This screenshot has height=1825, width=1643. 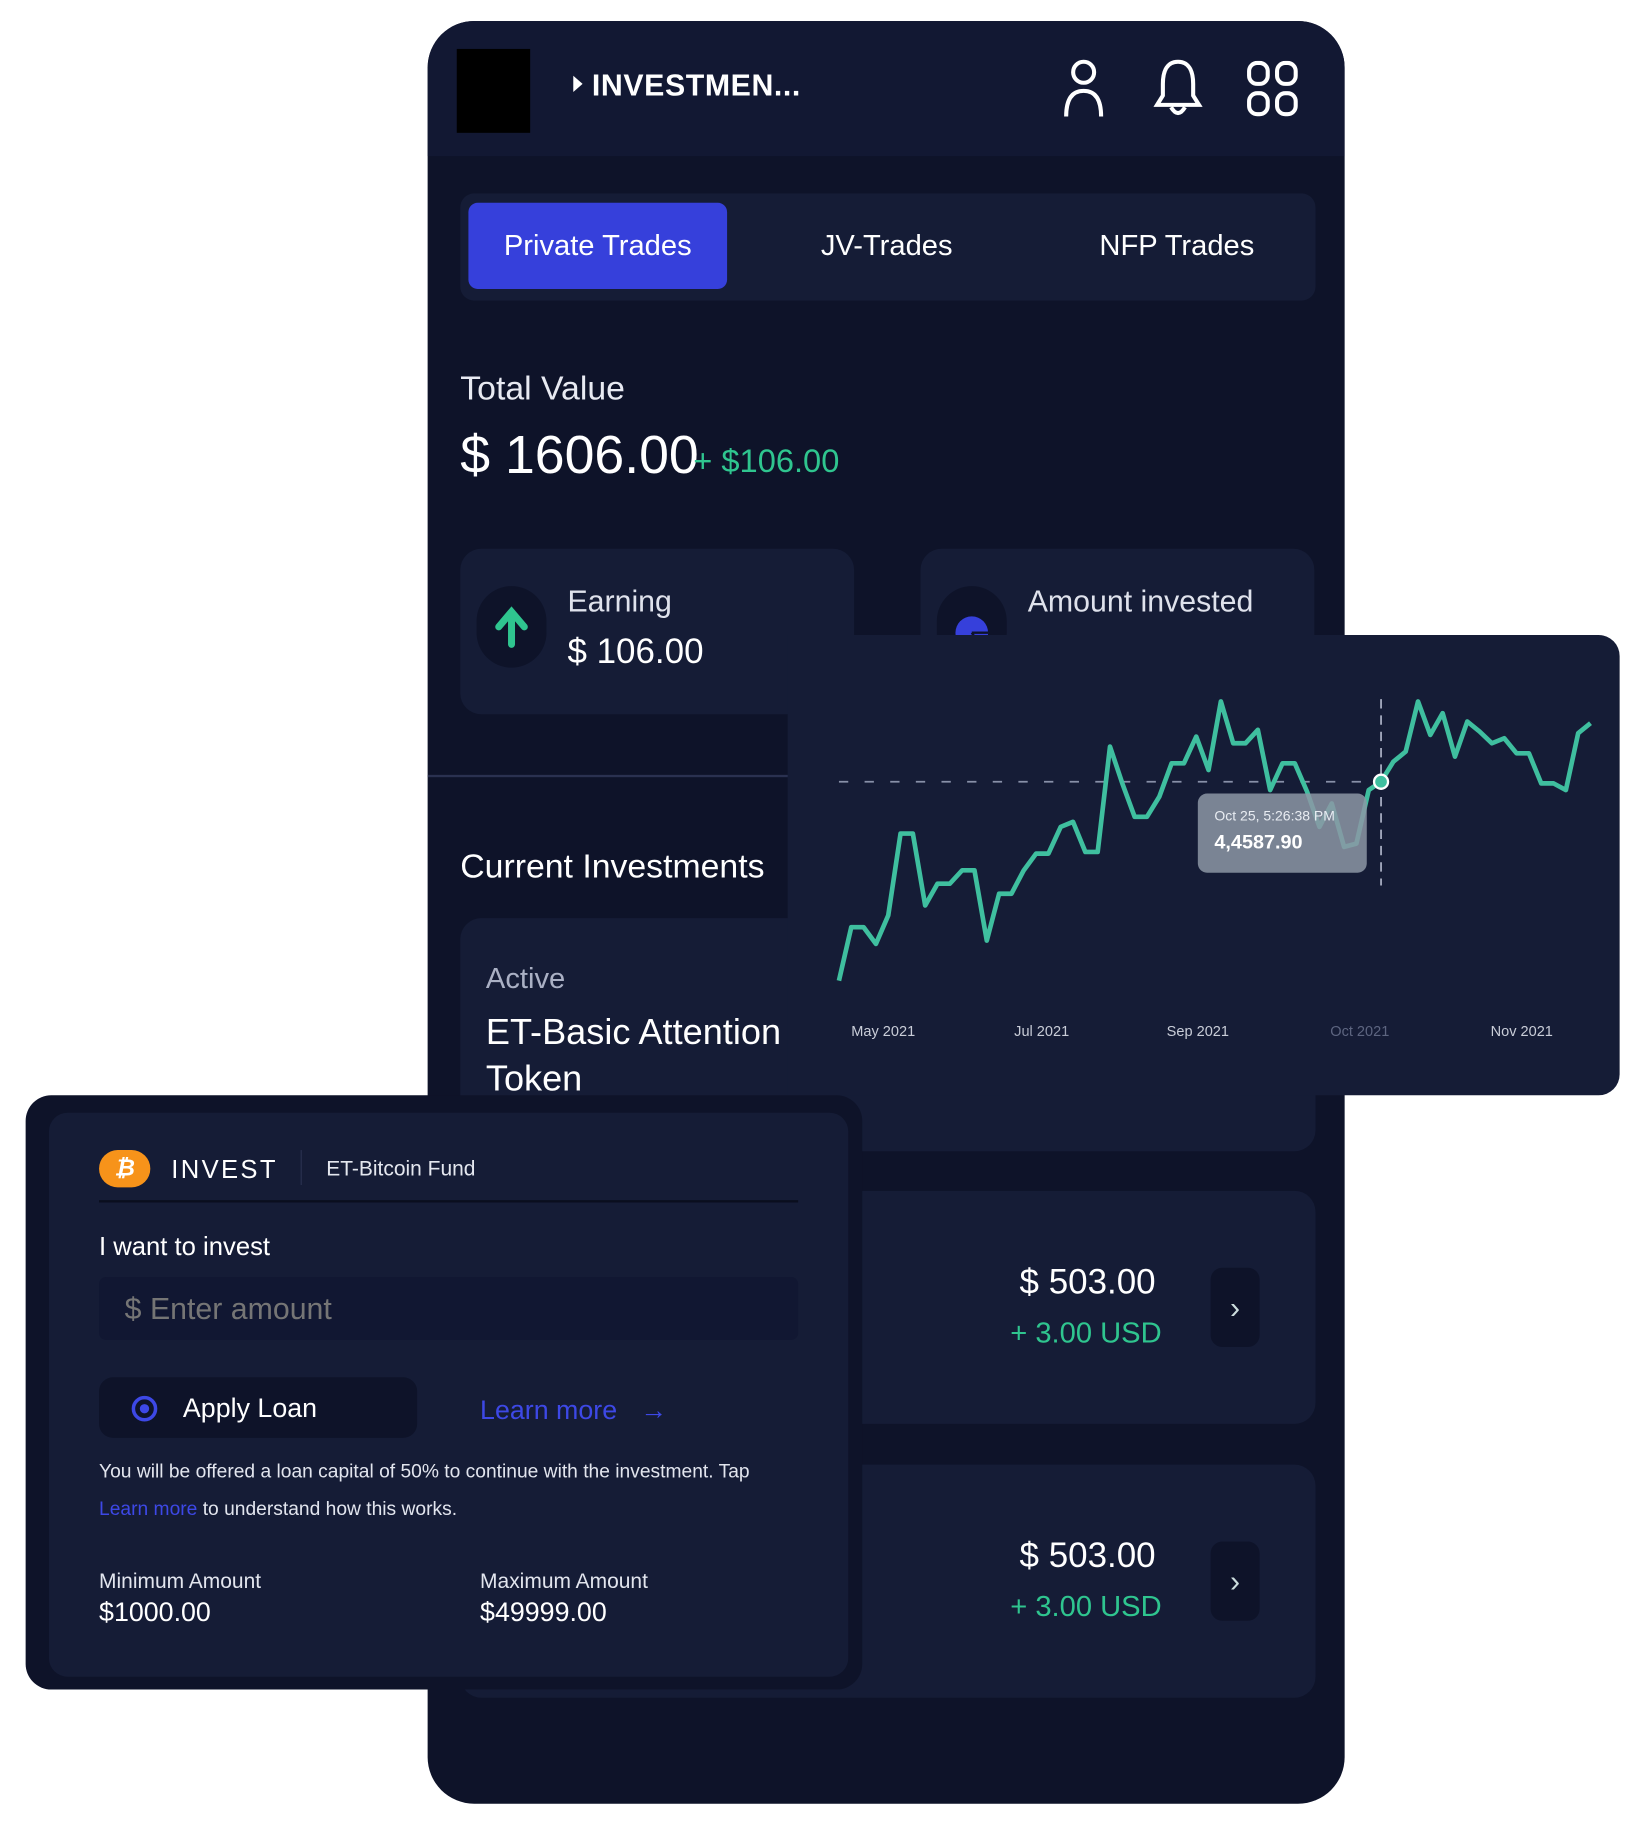 I want to click on user-icon, so click(x=1084, y=88).